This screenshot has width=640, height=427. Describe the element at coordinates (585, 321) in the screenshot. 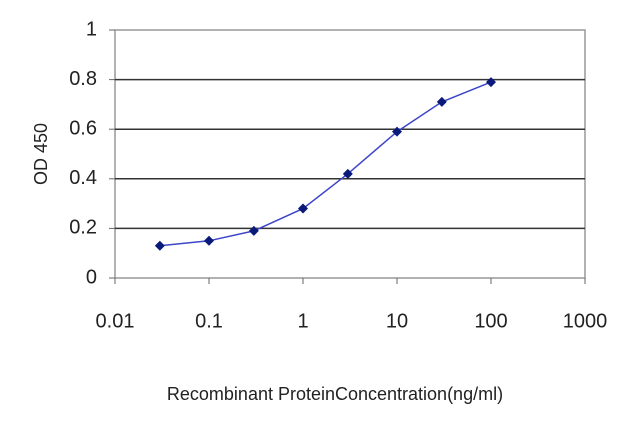

I see `x-tick-label: 1000` at that location.